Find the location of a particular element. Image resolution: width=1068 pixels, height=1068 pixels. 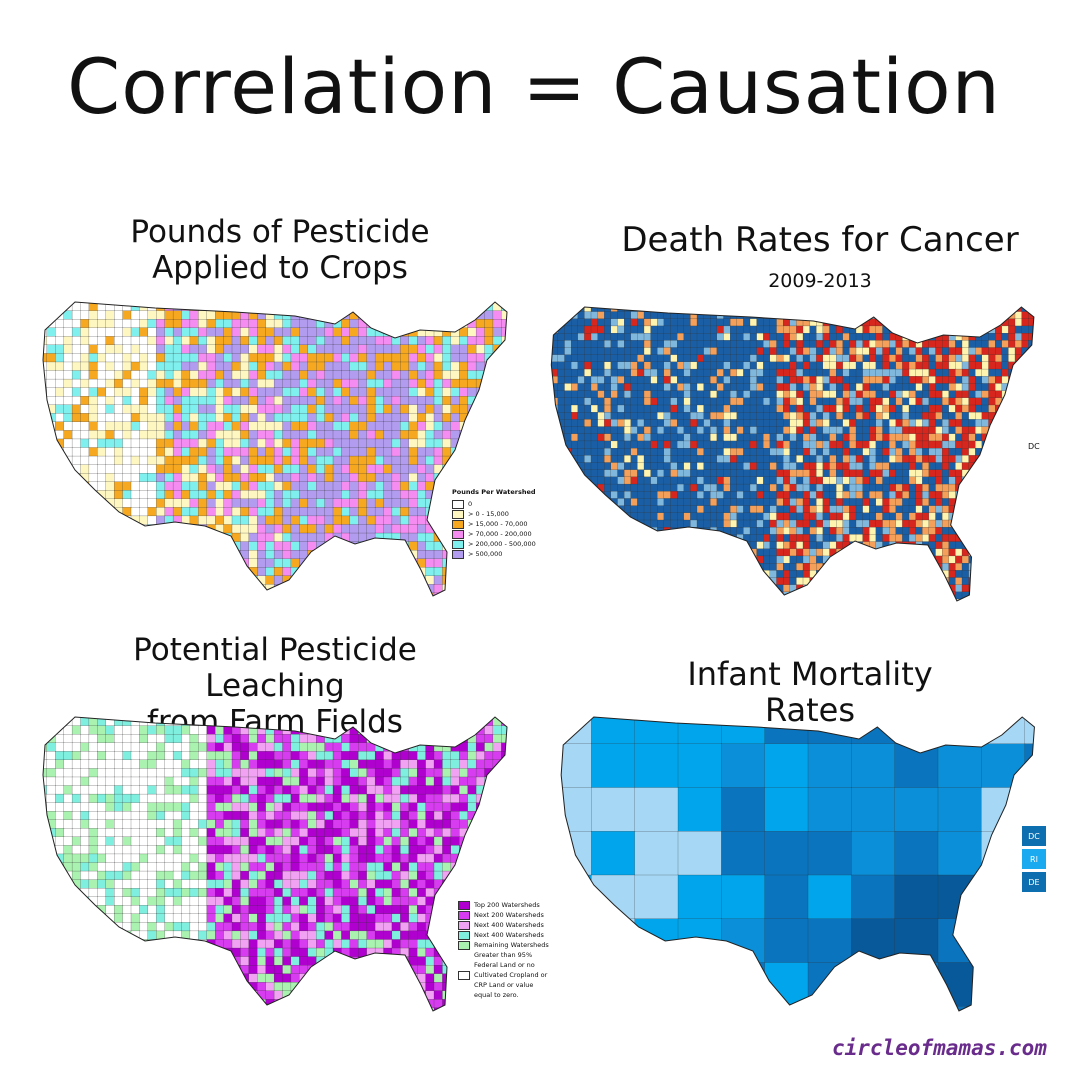

legend-item: 0 is located at coordinates (497, 504).